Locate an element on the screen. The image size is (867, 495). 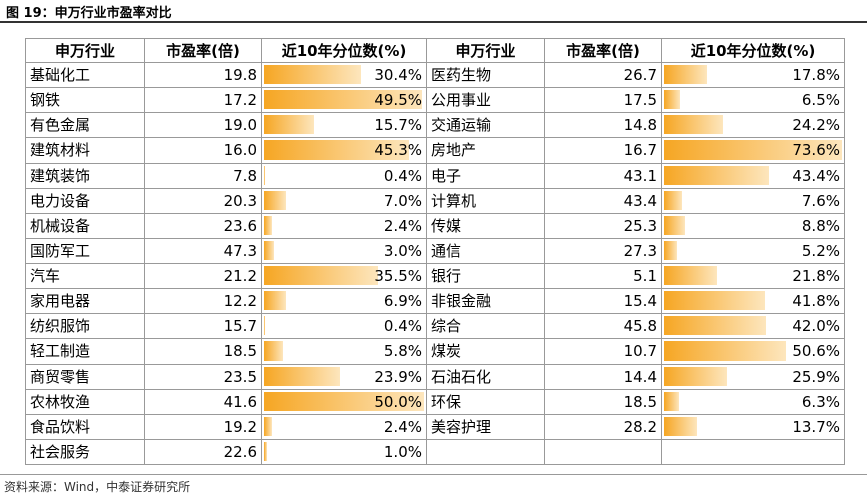
cell-text: 环保 is located at coordinates (446, 401).